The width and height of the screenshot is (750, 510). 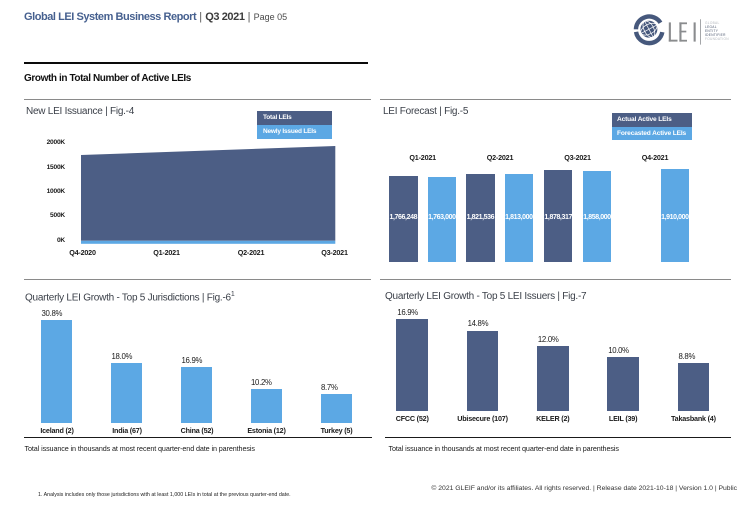 What do you see at coordinates (712, 31) in the screenshot?
I see `svg-text: ENTITY` at bounding box center [712, 31].